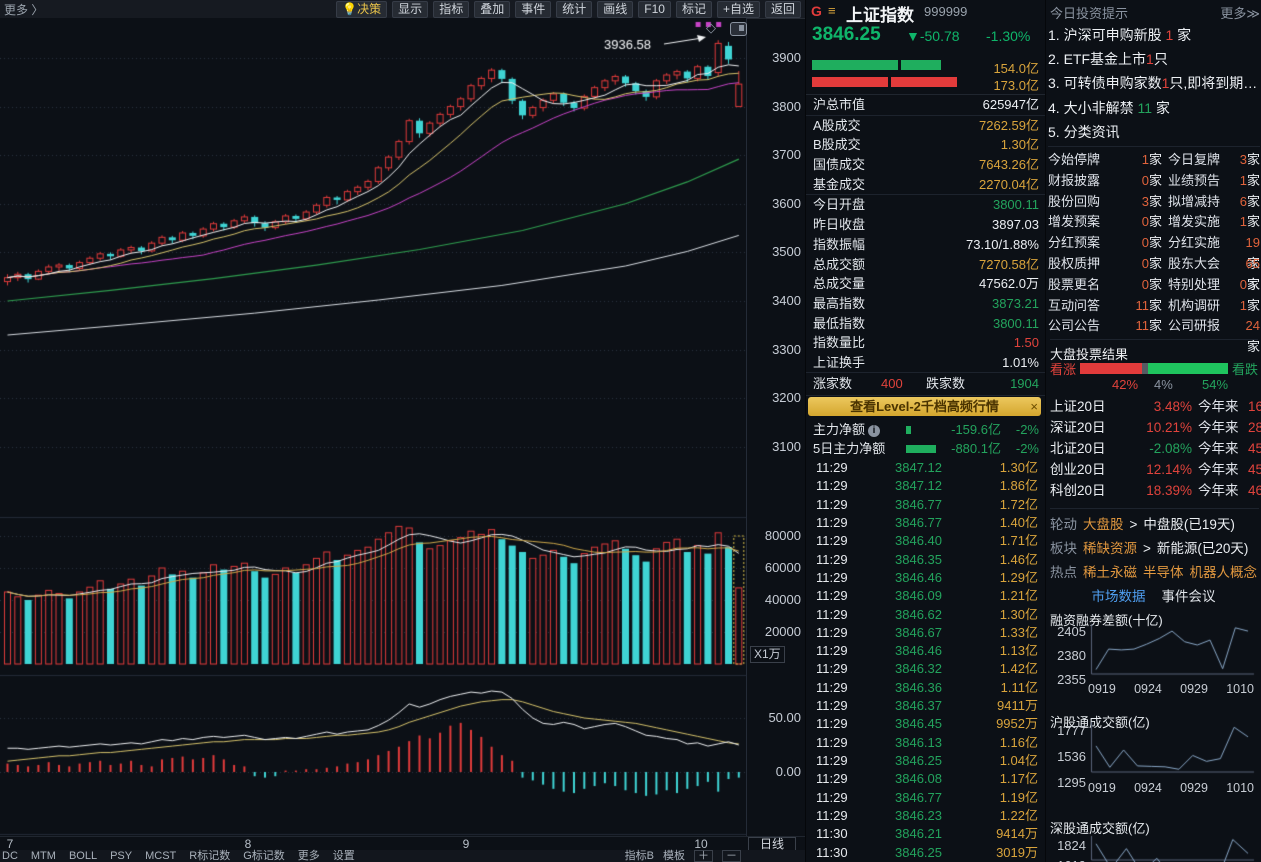 Image resolution: width=1261 pixels, height=862 pixels. What do you see at coordinates (703, 856) in the screenshot?
I see `tool-zoom: ＋` at bounding box center [703, 856].